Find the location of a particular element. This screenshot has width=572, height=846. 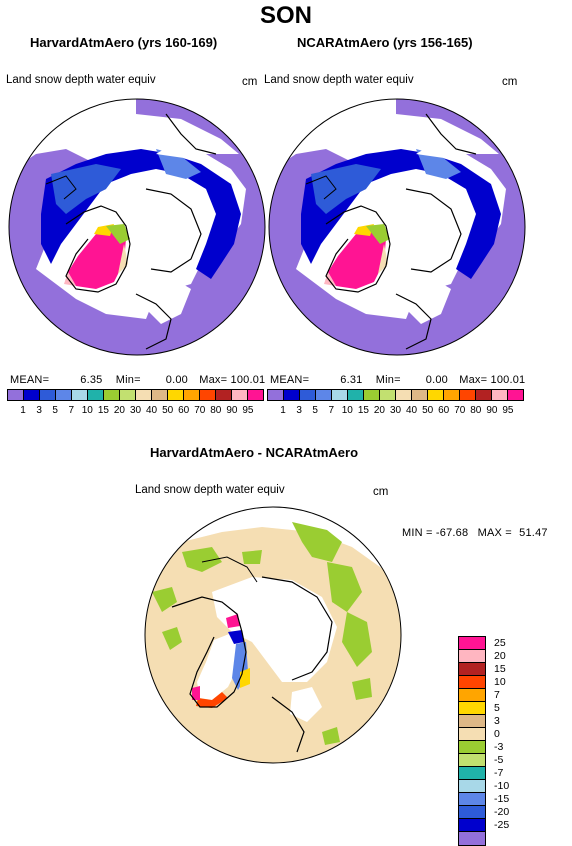

right-colorbar-tick-label: 30 is located at coordinates (395, 410).